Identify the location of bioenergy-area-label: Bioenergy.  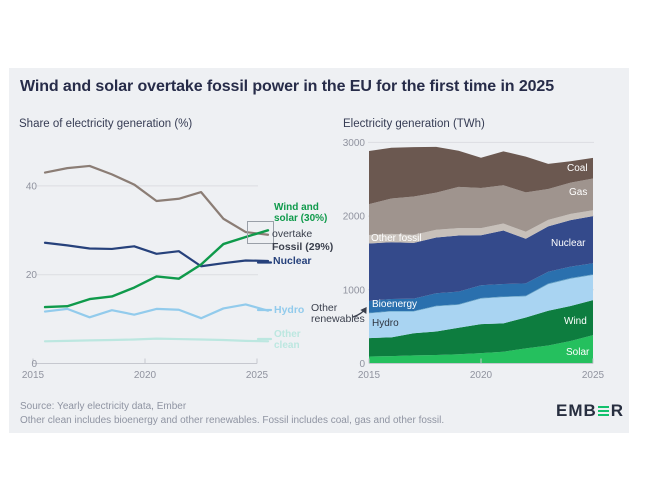
(395, 304).